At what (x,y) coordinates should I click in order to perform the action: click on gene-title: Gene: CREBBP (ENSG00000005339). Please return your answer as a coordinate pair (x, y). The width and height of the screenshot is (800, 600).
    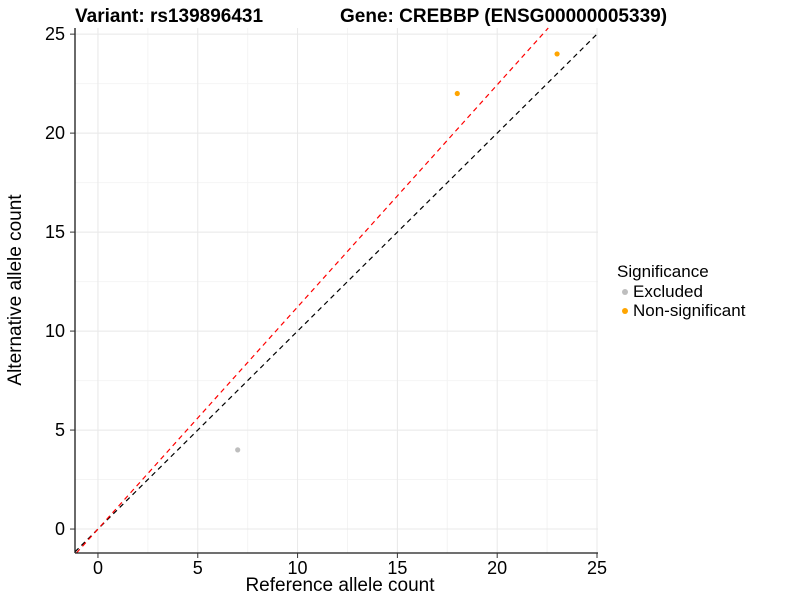
    Looking at the image, I should click on (504, 16).